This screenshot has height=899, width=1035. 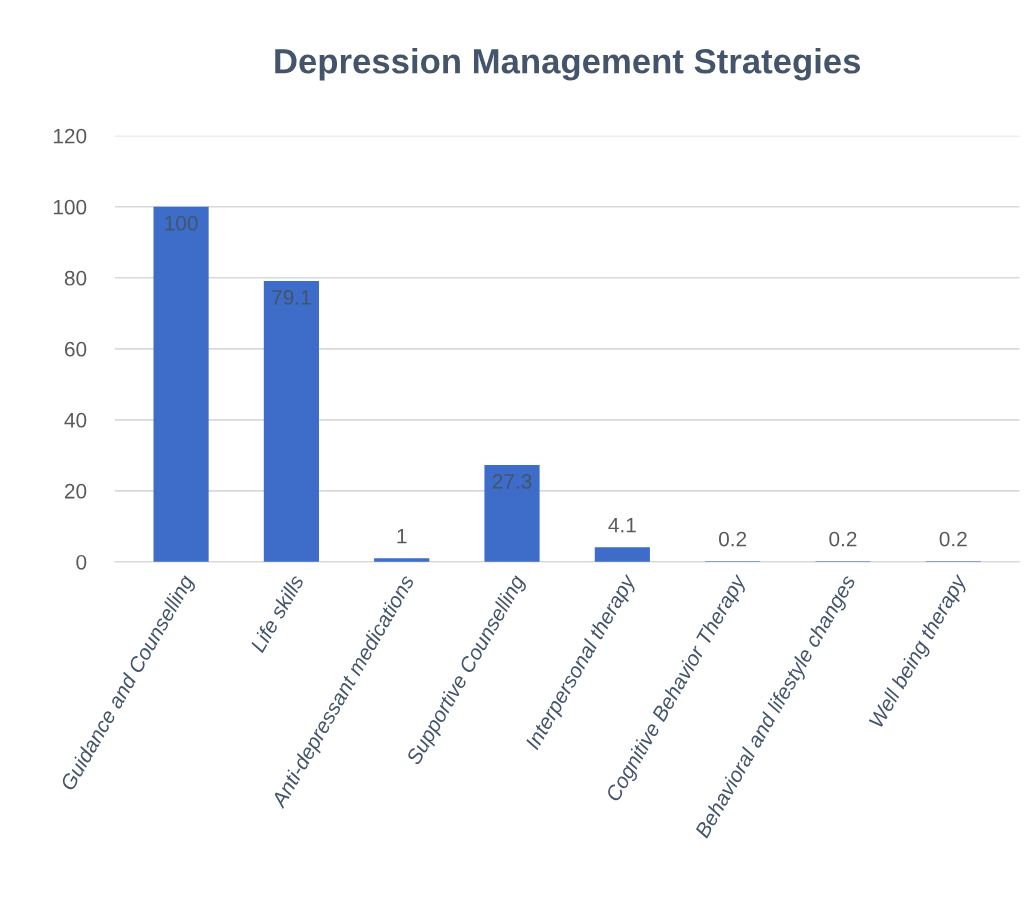 I want to click on y-tick-label: 80, so click(x=75, y=278).